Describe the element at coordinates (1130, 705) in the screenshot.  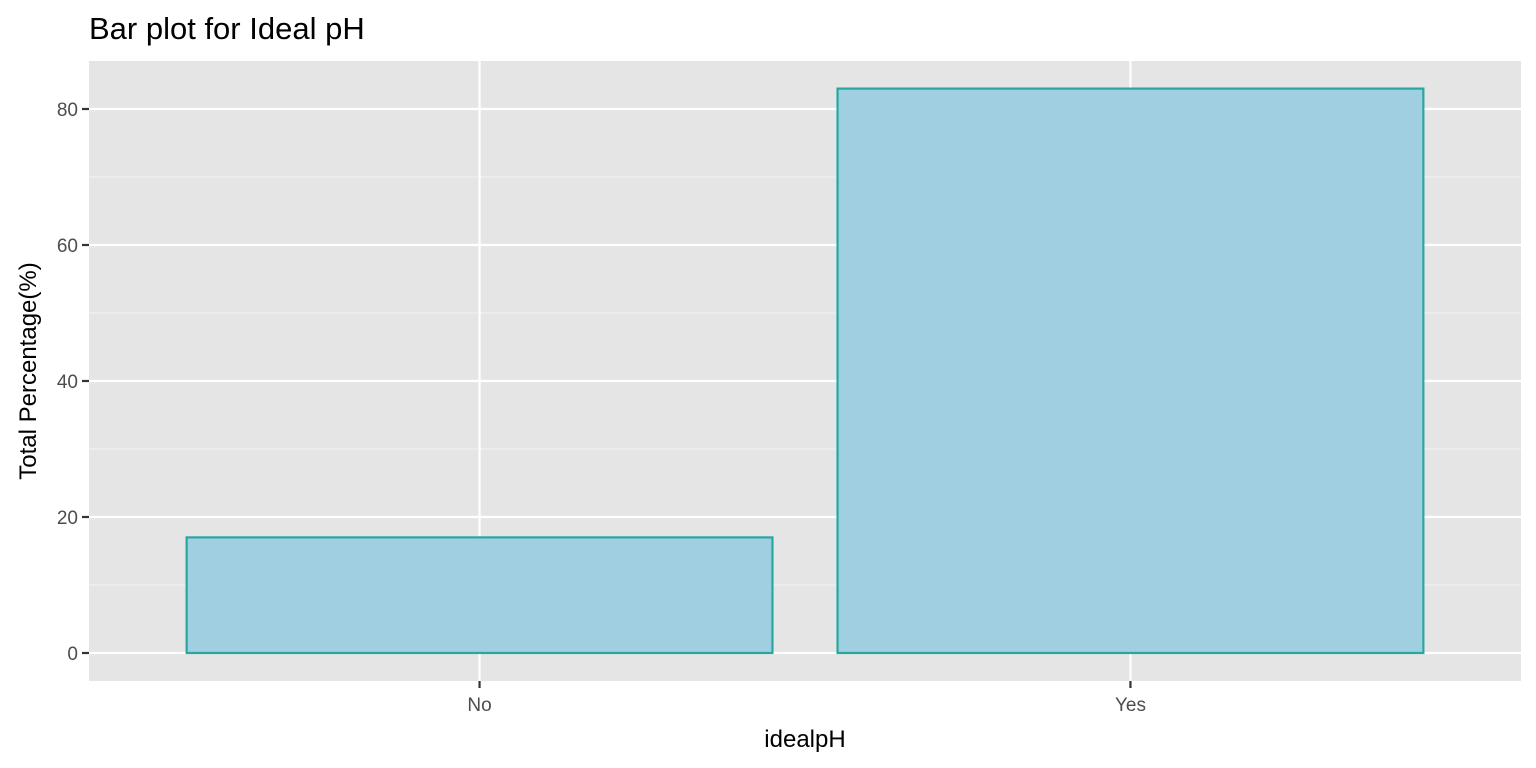
I see `x-tick-label-yes: Yes` at that location.